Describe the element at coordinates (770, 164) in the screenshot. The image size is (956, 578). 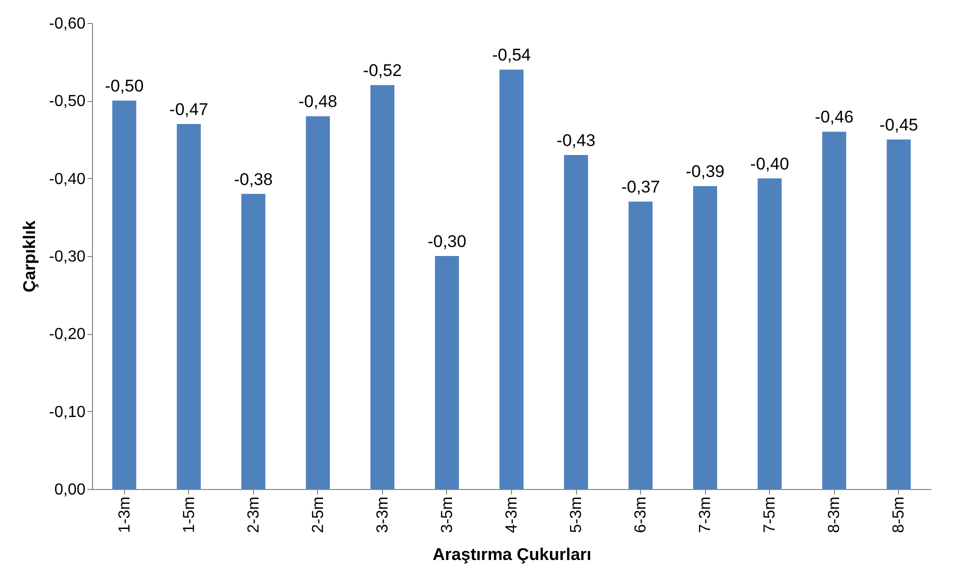
I see `data-label: -0,40` at that location.